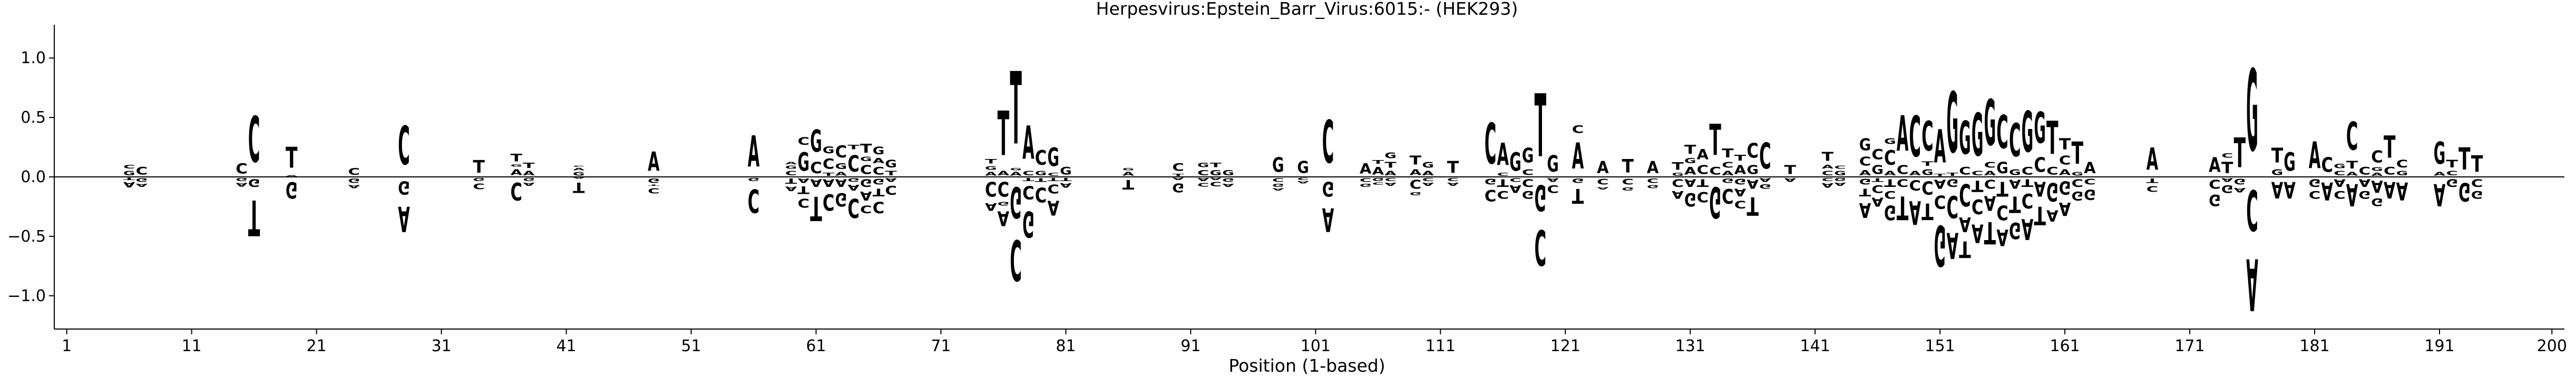  I want to click on x-tick-label: 121, so click(1565, 346).